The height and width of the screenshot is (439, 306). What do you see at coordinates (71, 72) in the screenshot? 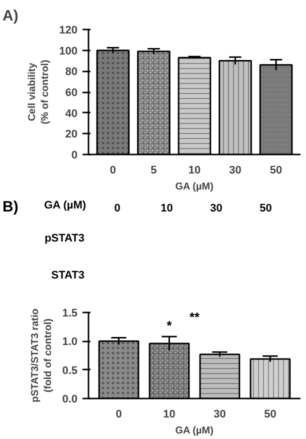
I see `y-tick-label: 80` at bounding box center [71, 72].